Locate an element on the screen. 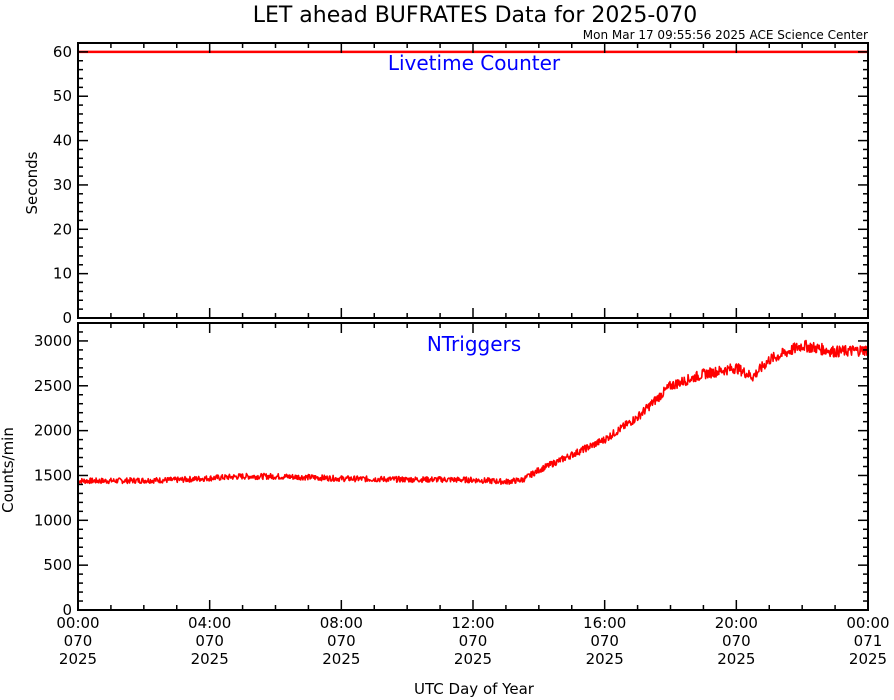 Image resolution: width=894 pixels, height=700 pixels. livetime-y-tick-label: 20 is located at coordinates (62, 229).